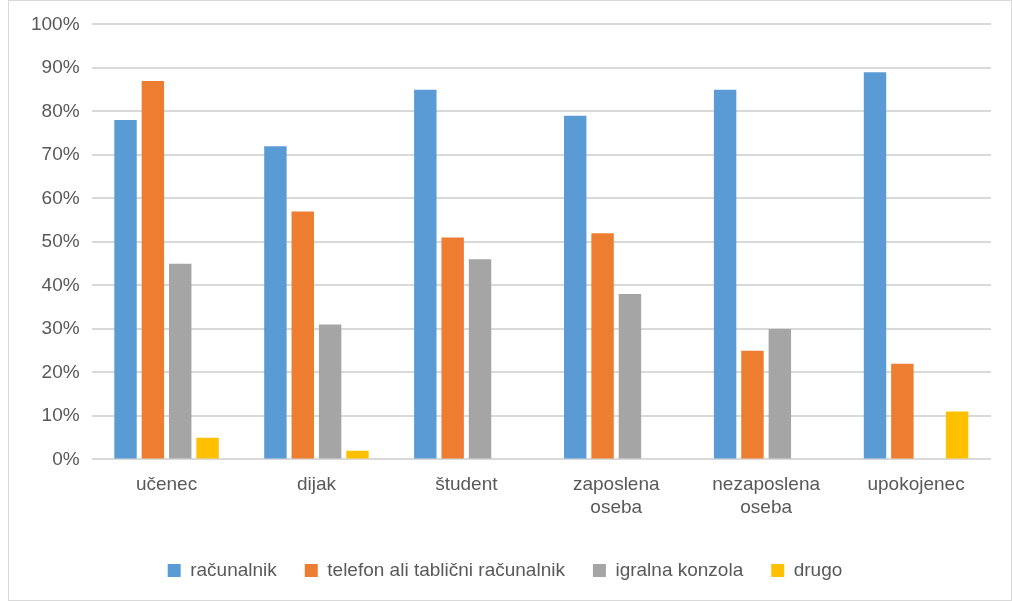  I want to click on y-tick-label: 90%, so click(60, 67).